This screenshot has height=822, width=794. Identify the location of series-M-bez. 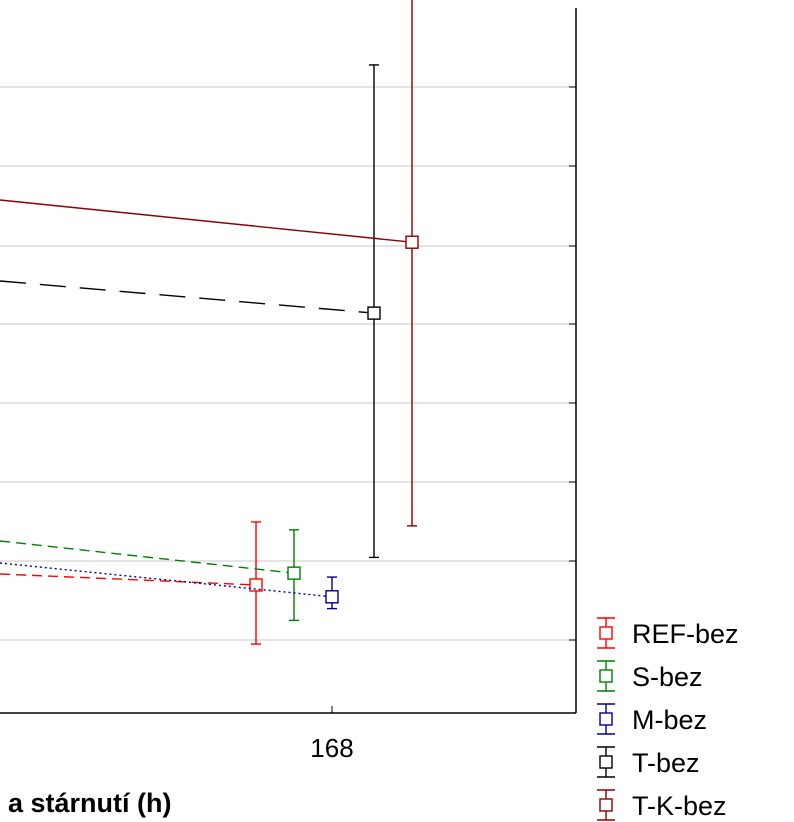
(169, 586).